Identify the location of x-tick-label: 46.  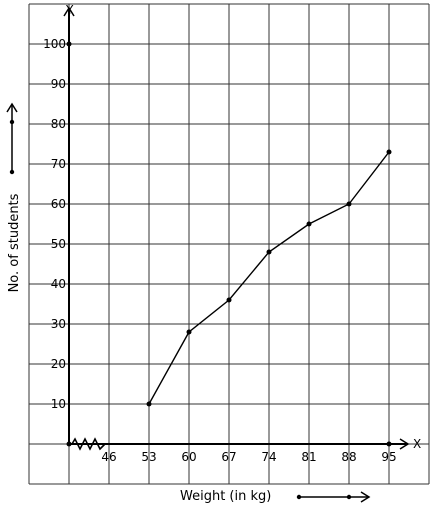
(108, 457).